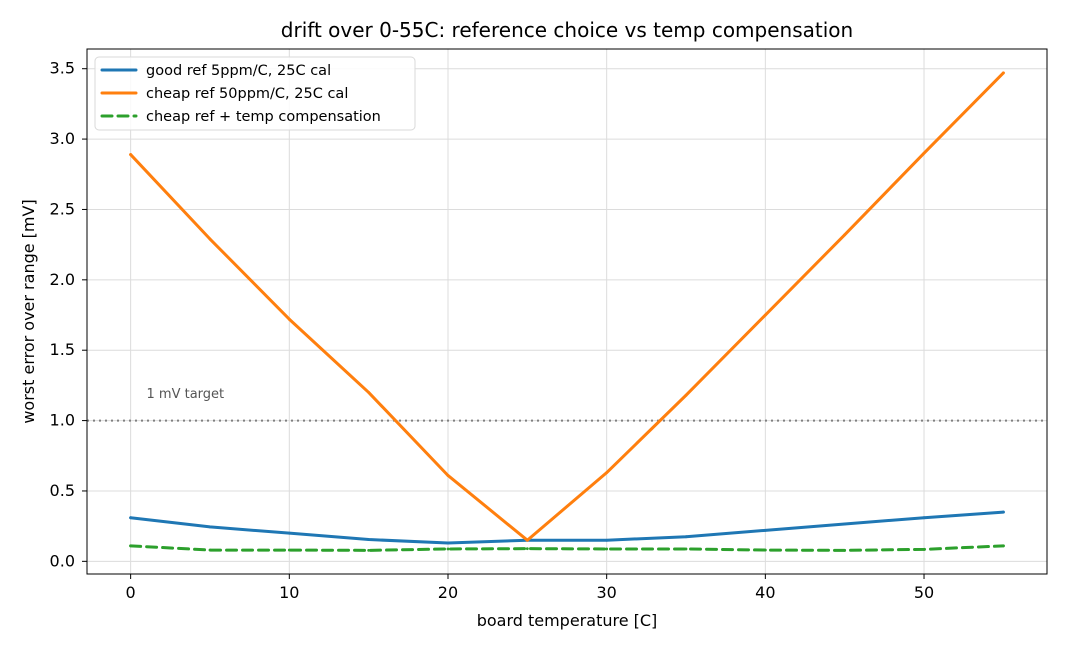  What do you see at coordinates (448, 592) in the screenshot?
I see `x-tick-label: 20` at bounding box center [448, 592].